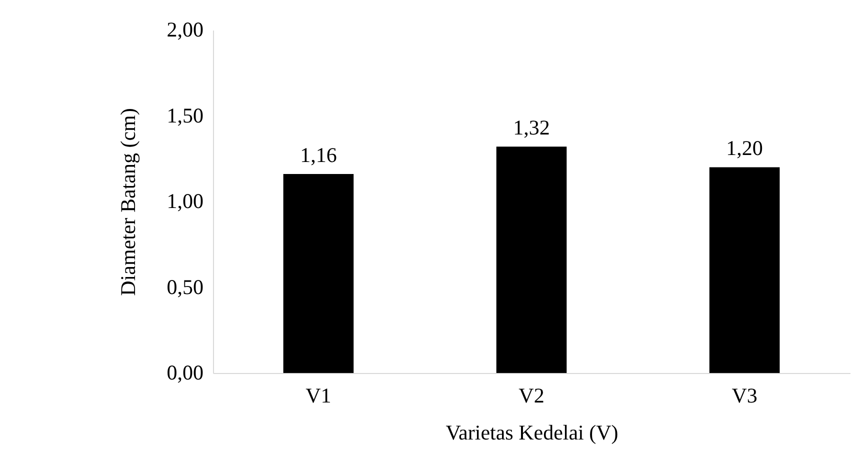 Image resolution: width=854 pixels, height=473 pixels. Describe the element at coordinates (318, 155) in the screenshot. I see `data-label: 1,16` at that location.